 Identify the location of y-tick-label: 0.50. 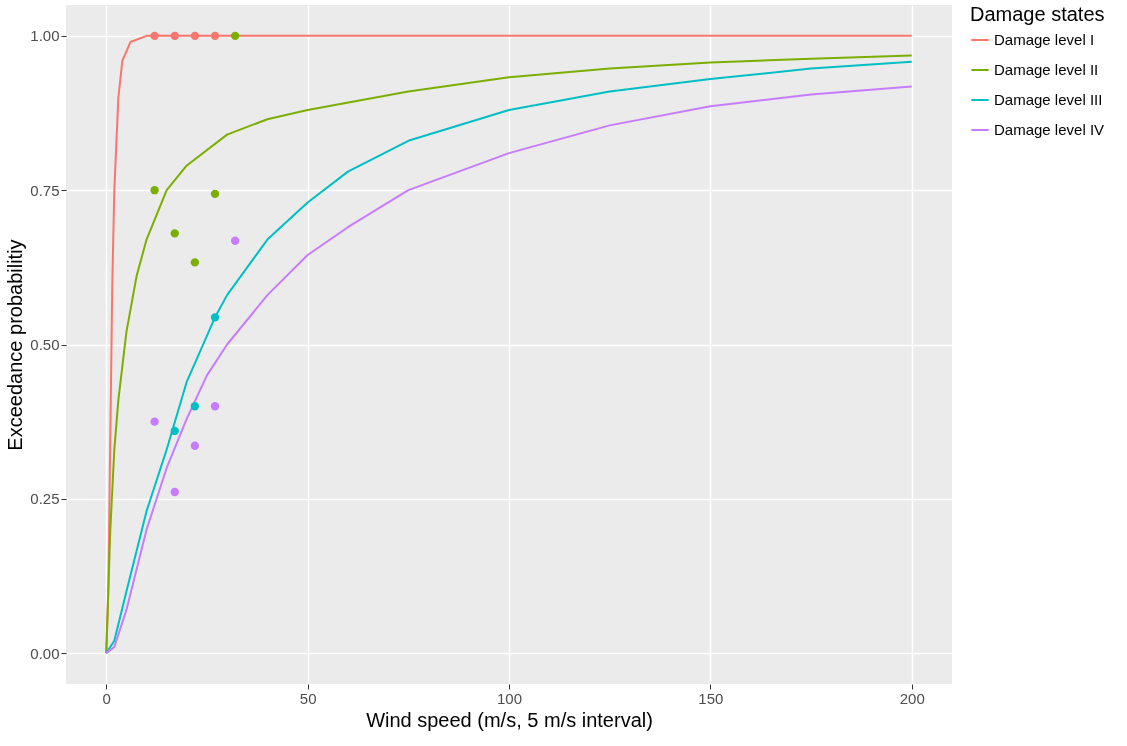
(45, 344).